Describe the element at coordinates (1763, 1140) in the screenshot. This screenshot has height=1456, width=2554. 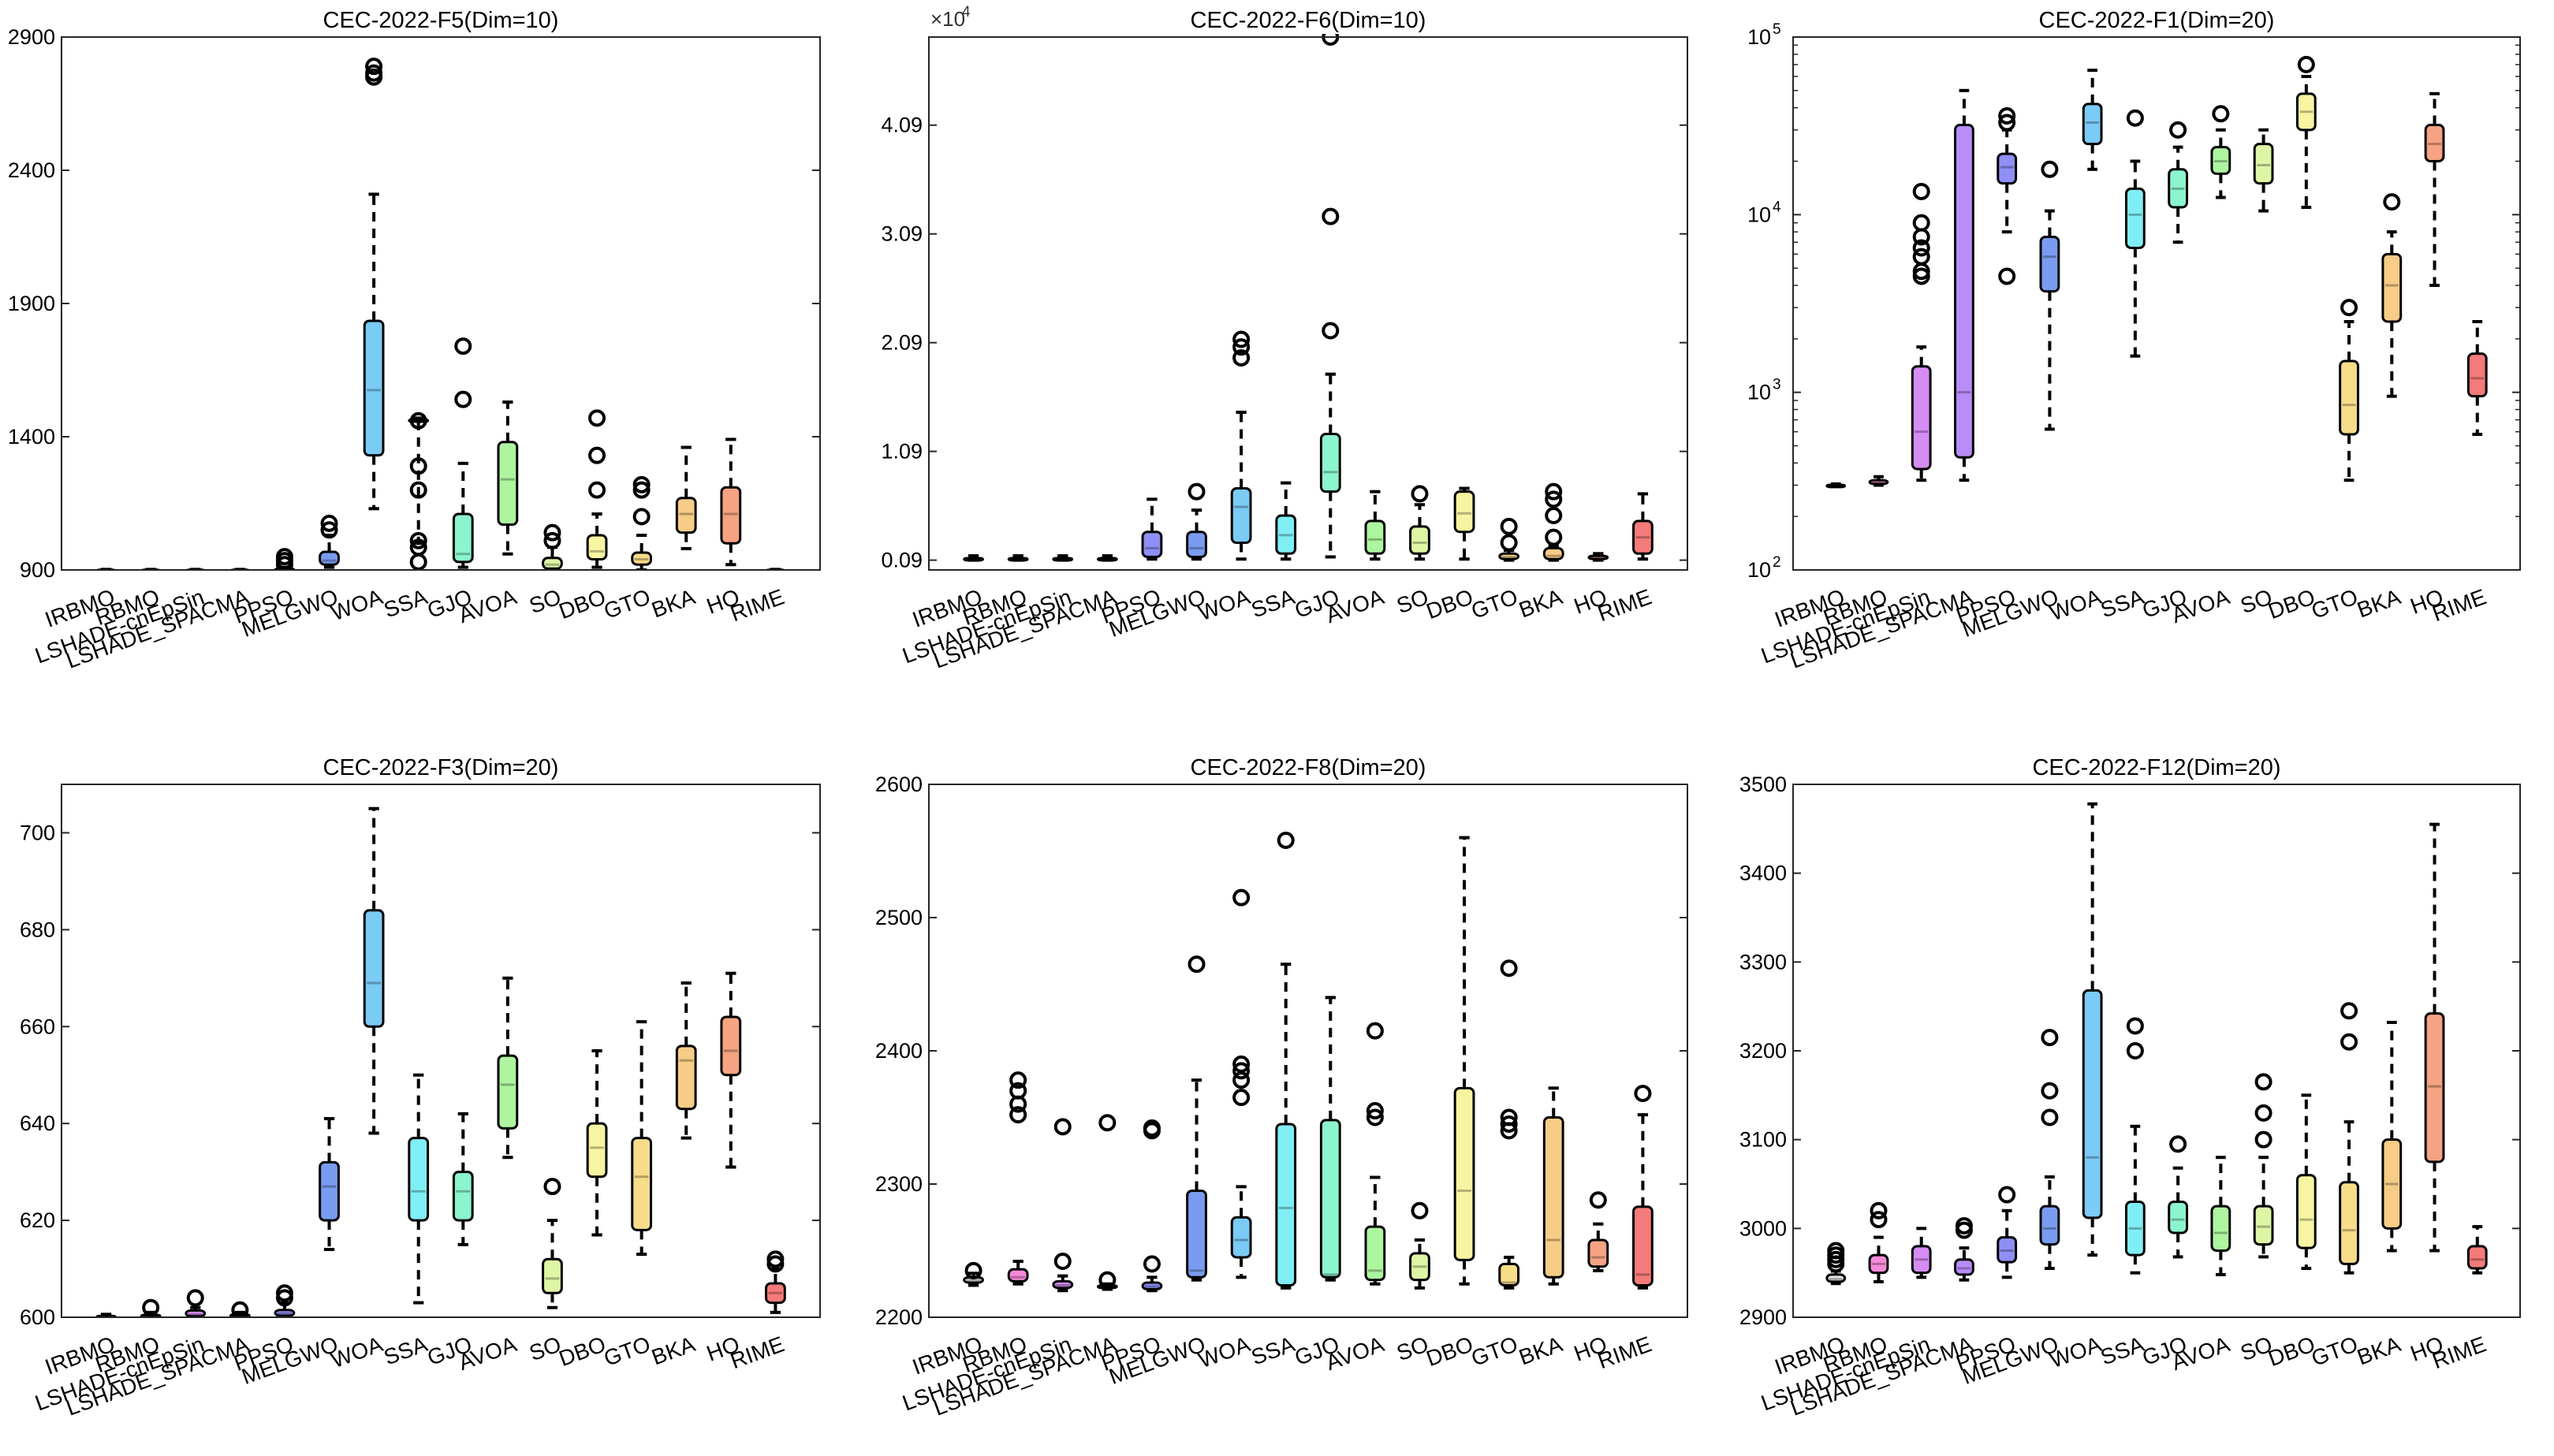
I see `y-tick-label: 3100` at that location.